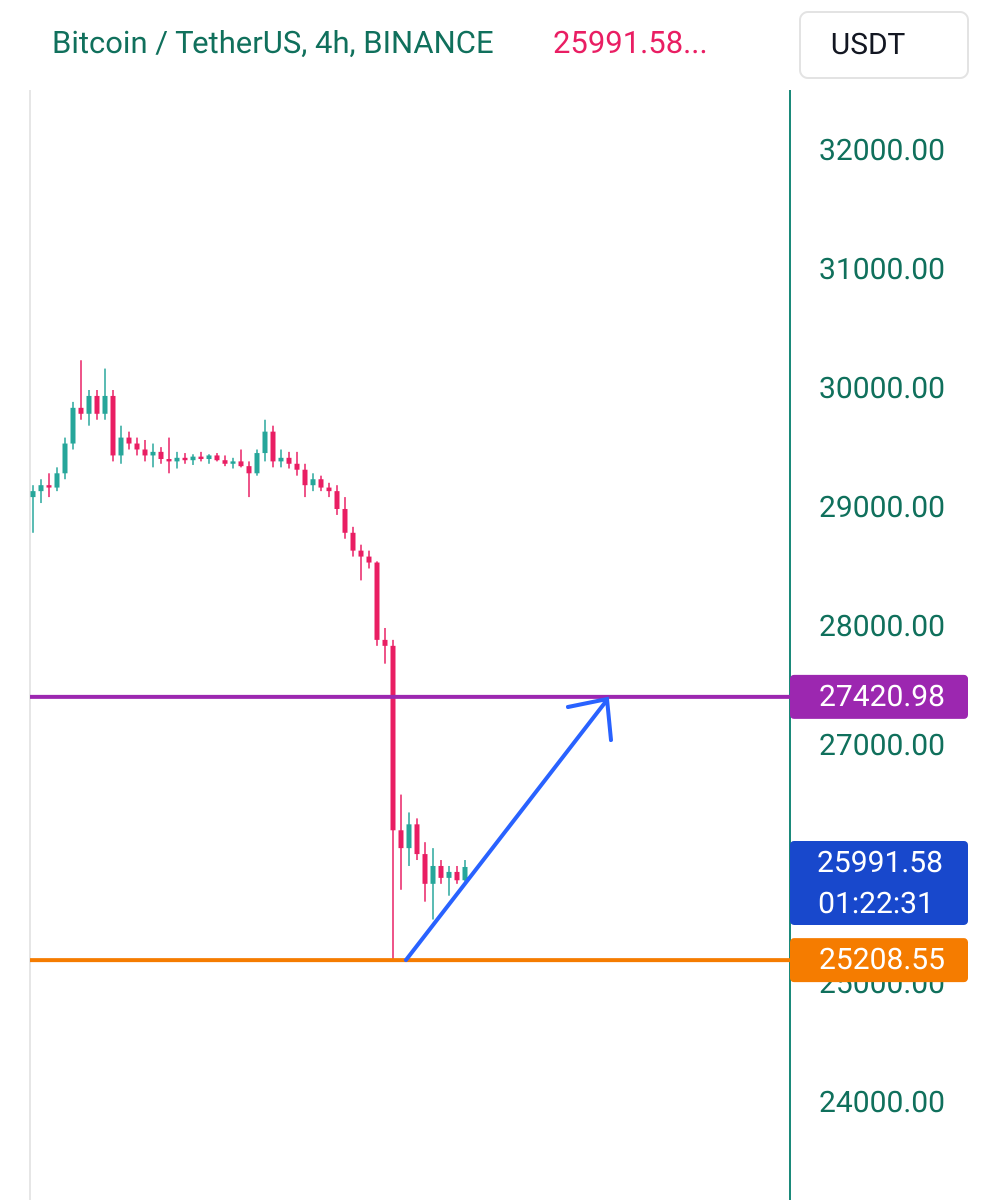 This screenshot has width=1003, height=1200. I want to click on y-tick-label: 28000.00, so click(882, 626).